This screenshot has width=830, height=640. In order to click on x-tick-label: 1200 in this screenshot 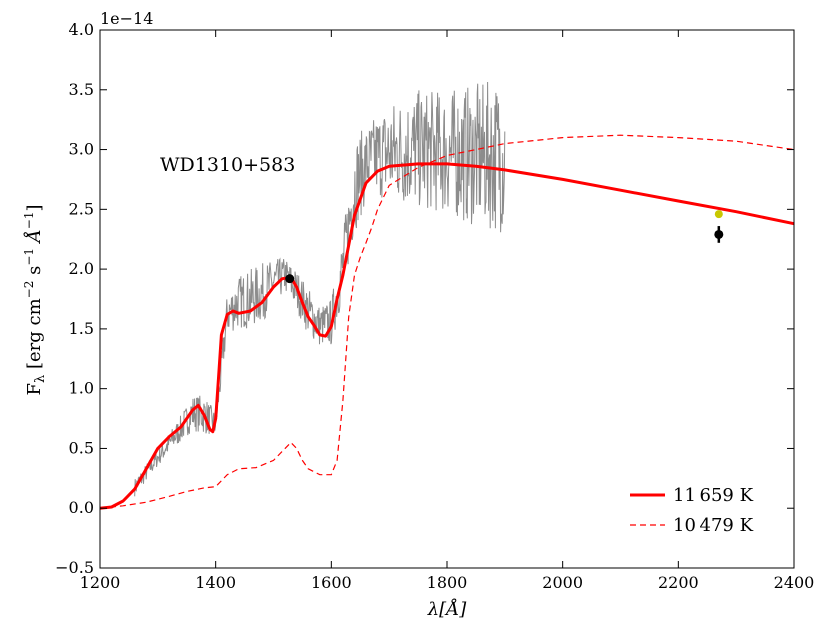, I will do `click(100, 582)`.